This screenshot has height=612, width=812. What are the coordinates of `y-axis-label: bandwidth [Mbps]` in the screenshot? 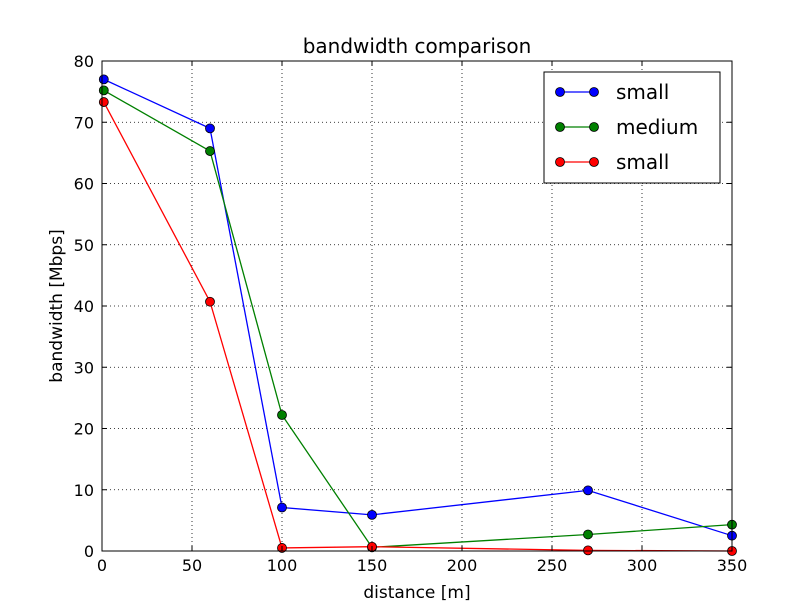 It's located at (57, 305).